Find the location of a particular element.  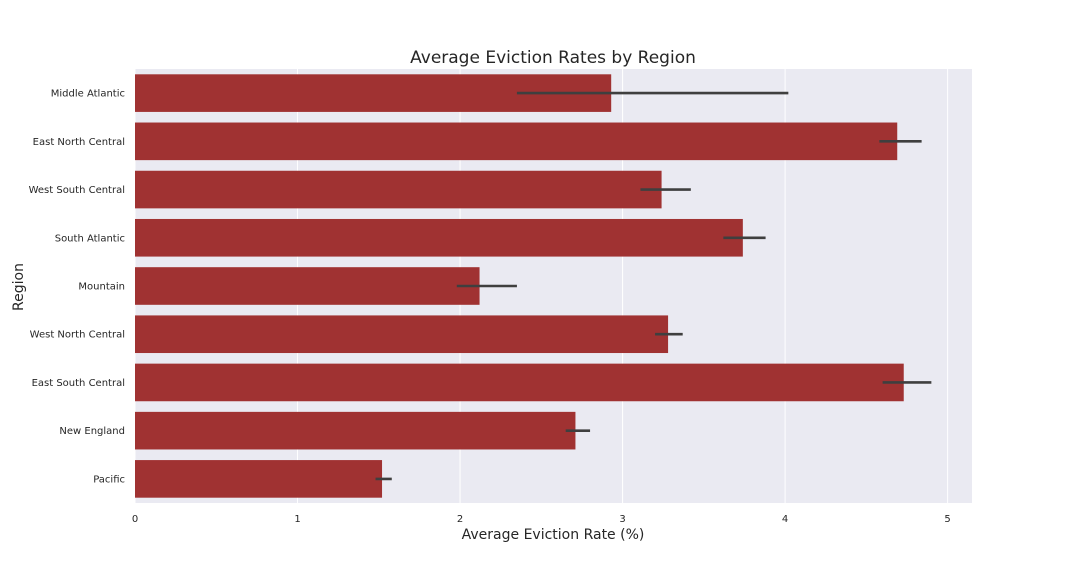

x-axis-ticks: 0 1 2 3 4 5 is located at coordinates (541, 519).